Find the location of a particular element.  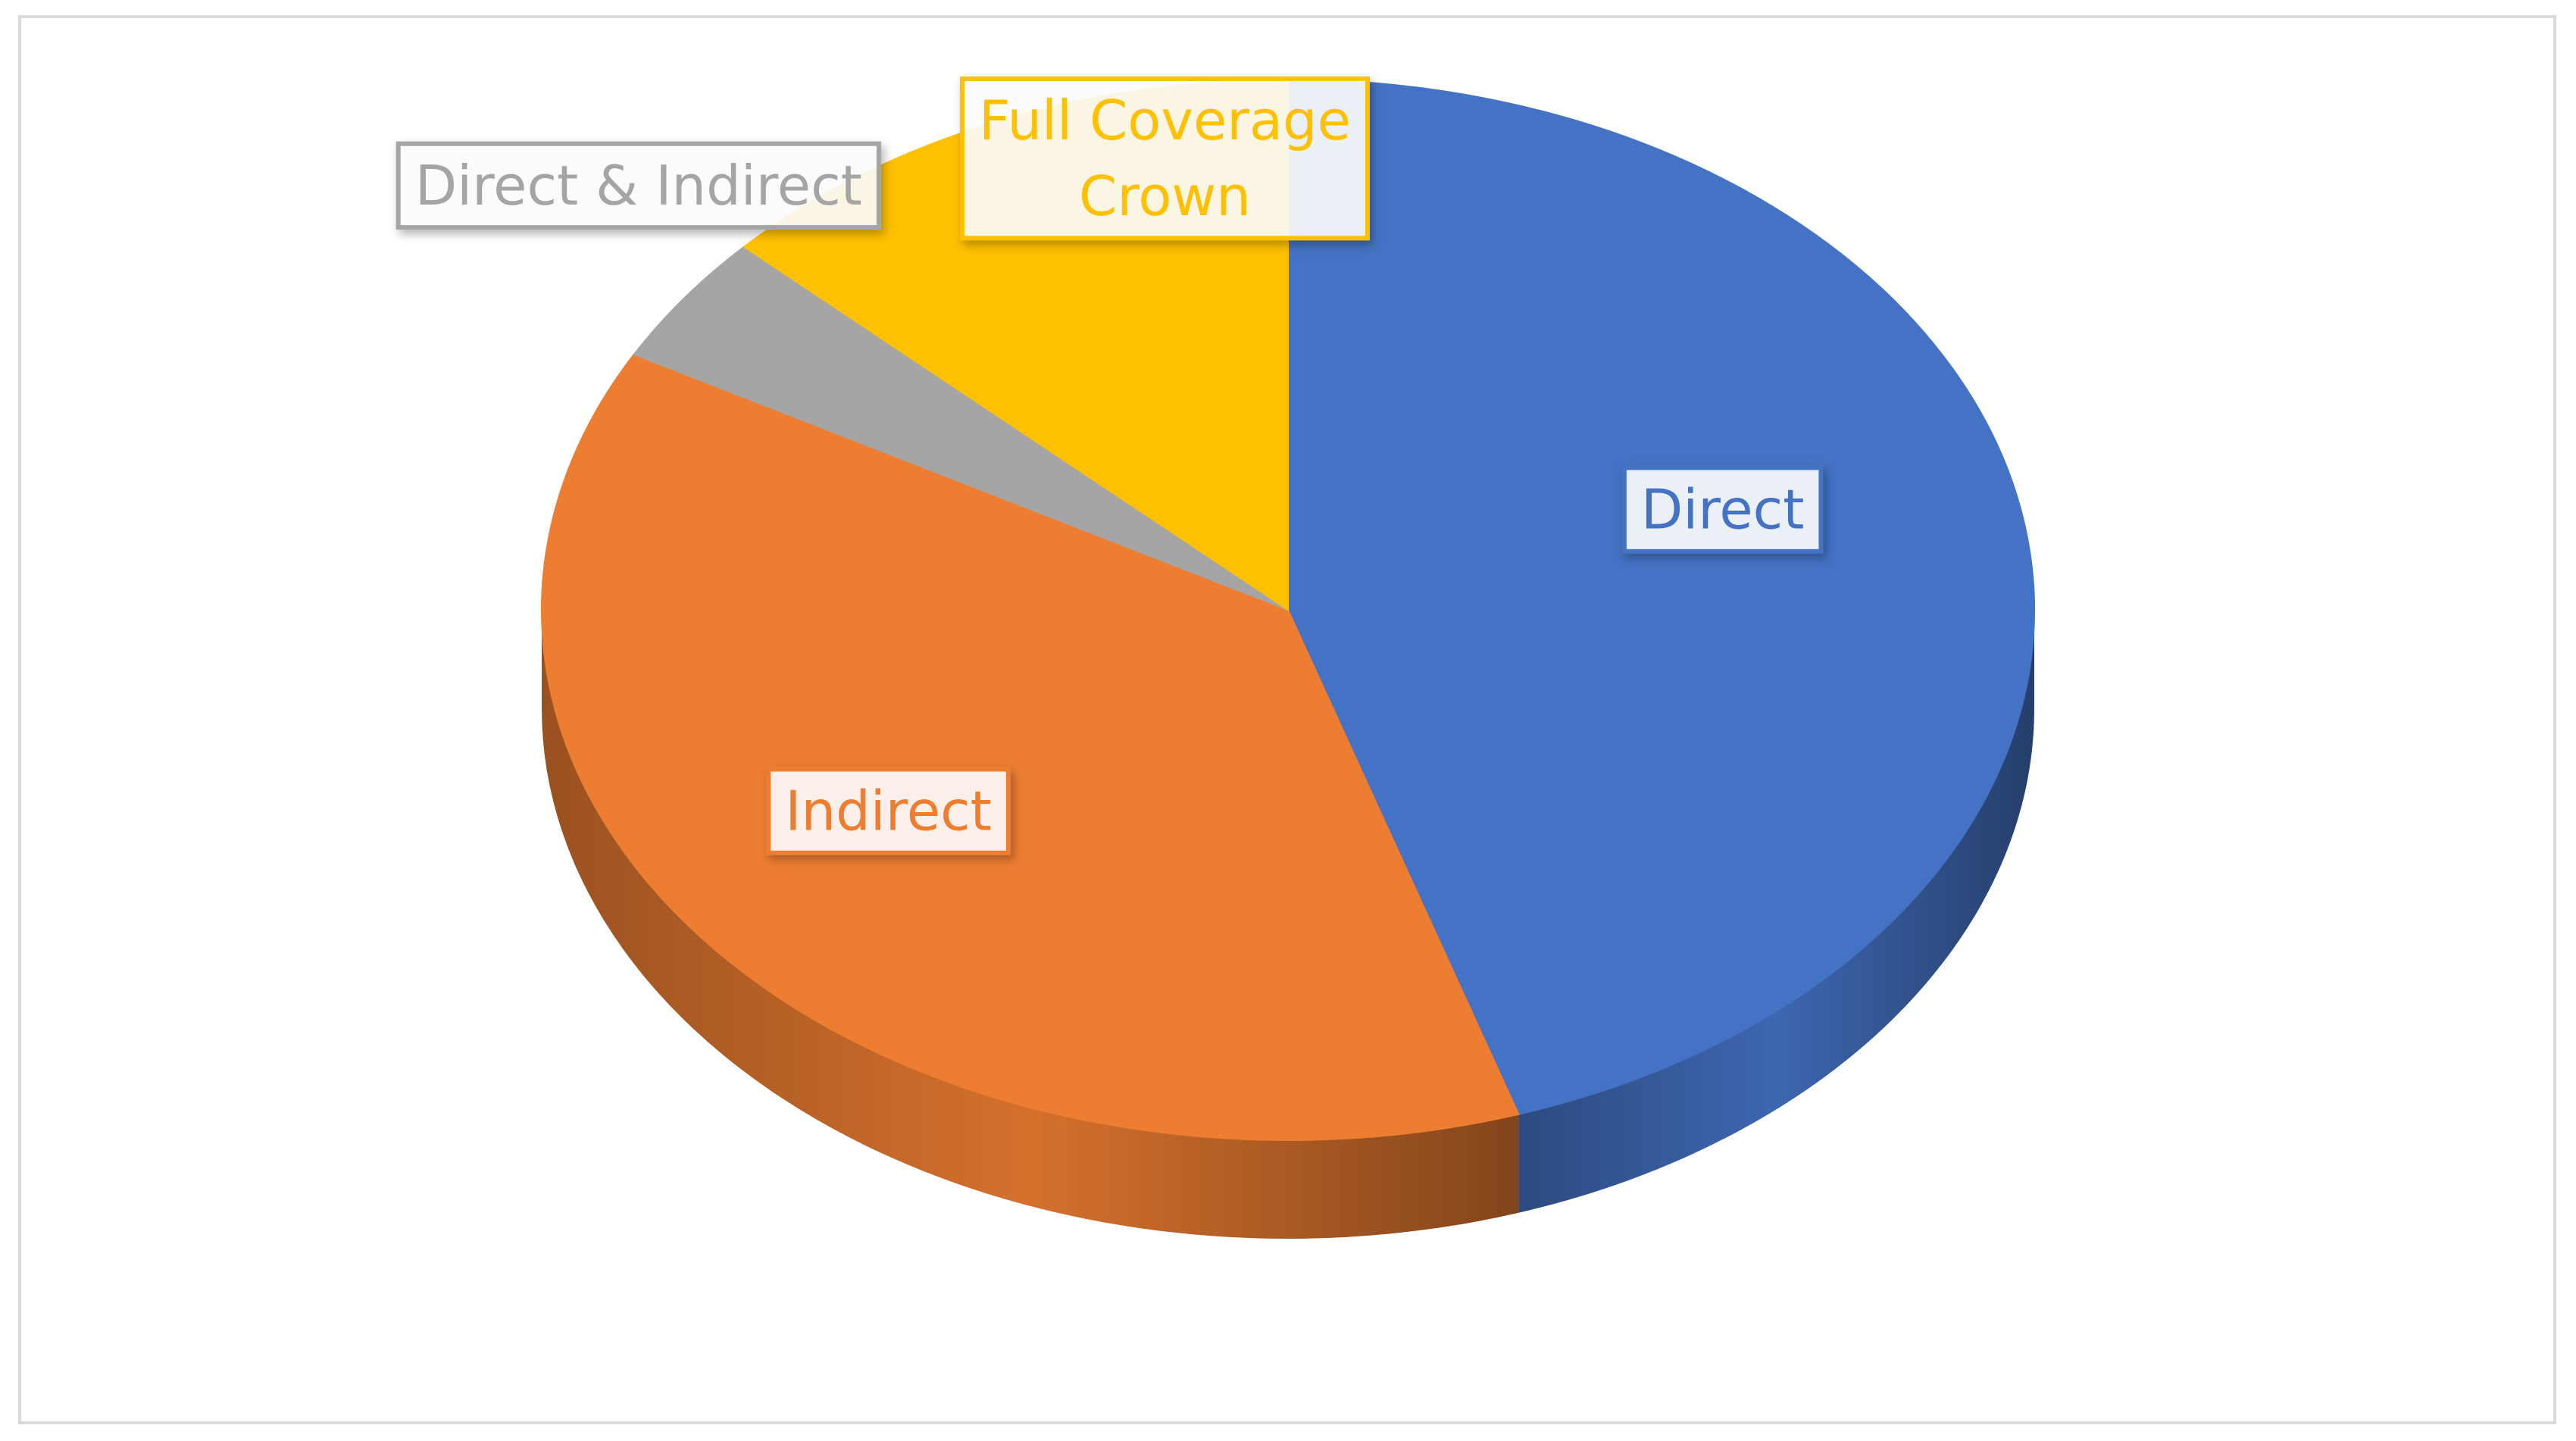

pie-label-text-direct: Direct is located at coordinates (1723, 510).